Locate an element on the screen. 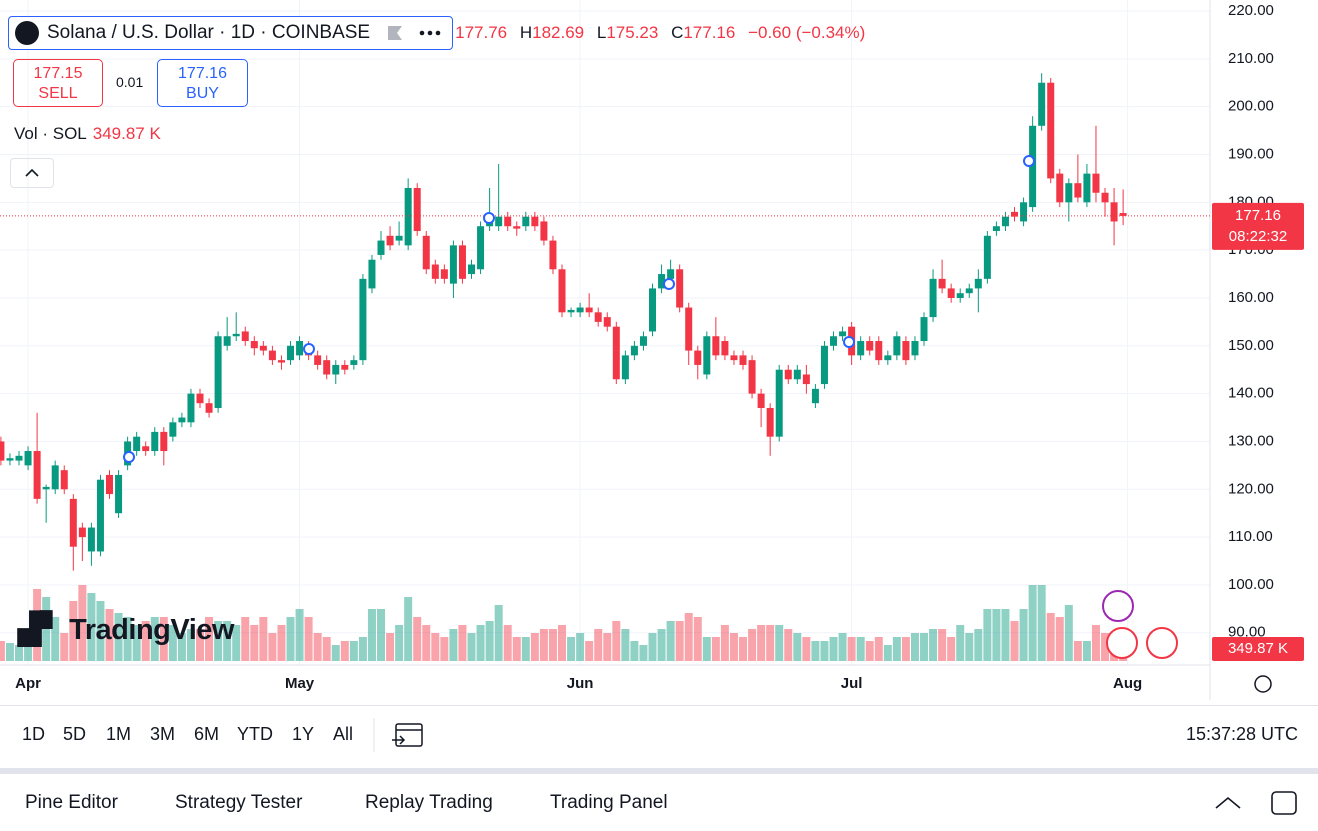 Image resolution: width=1318 pixels, height=831 pixels. range-button: 1Y is located at coordinates (303, 734).